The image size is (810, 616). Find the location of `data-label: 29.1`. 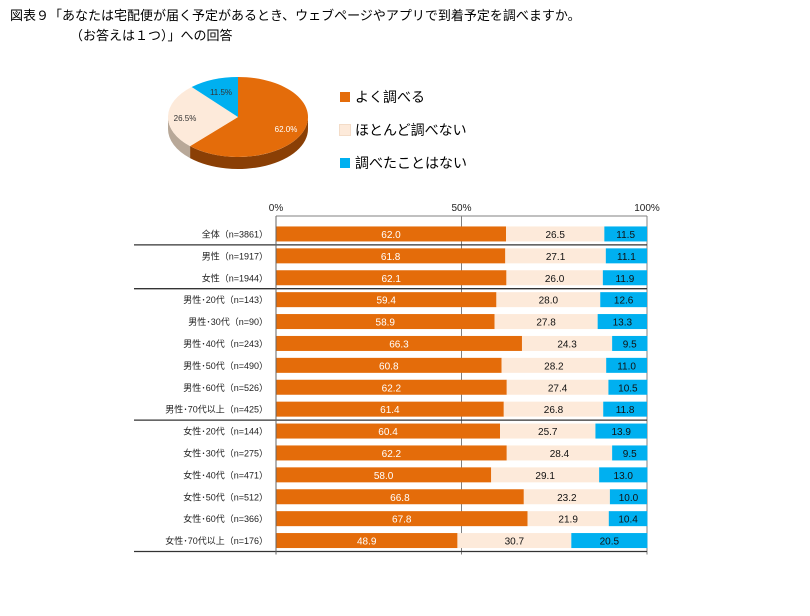

data-label: 29.1 is located at coordinates (545, 476).